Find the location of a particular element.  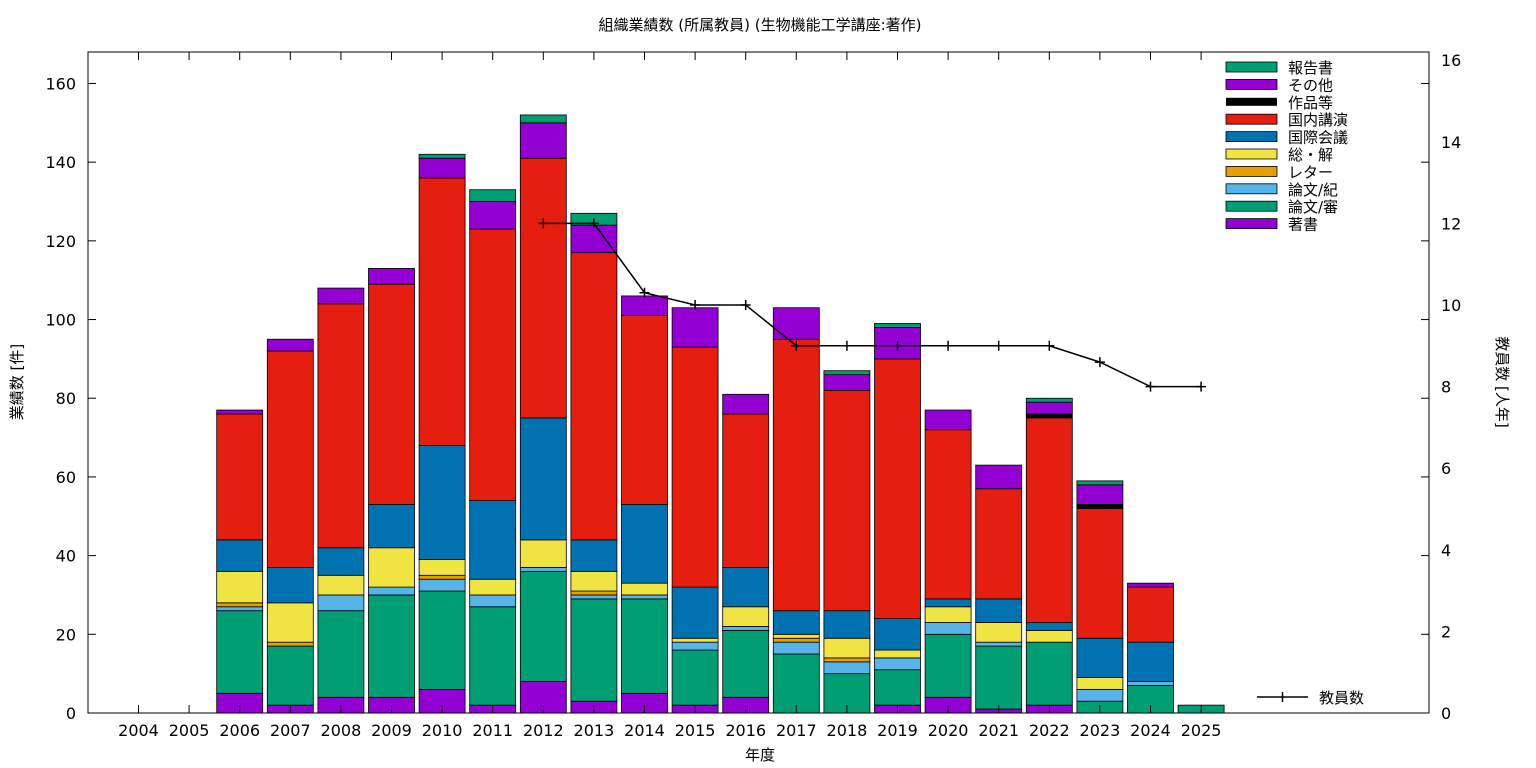

y-axis-label: 業績数 [件] is located at coordinates (17, 382).